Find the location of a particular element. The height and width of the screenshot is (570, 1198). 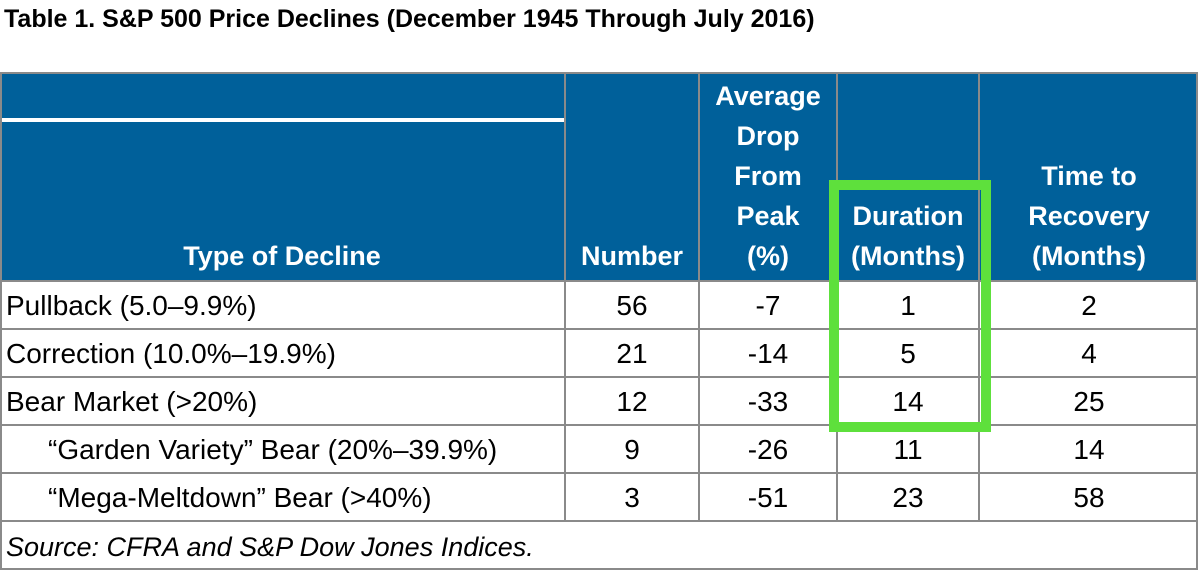

cell-avg-drop: -14 is located at coordinates (768, 353).